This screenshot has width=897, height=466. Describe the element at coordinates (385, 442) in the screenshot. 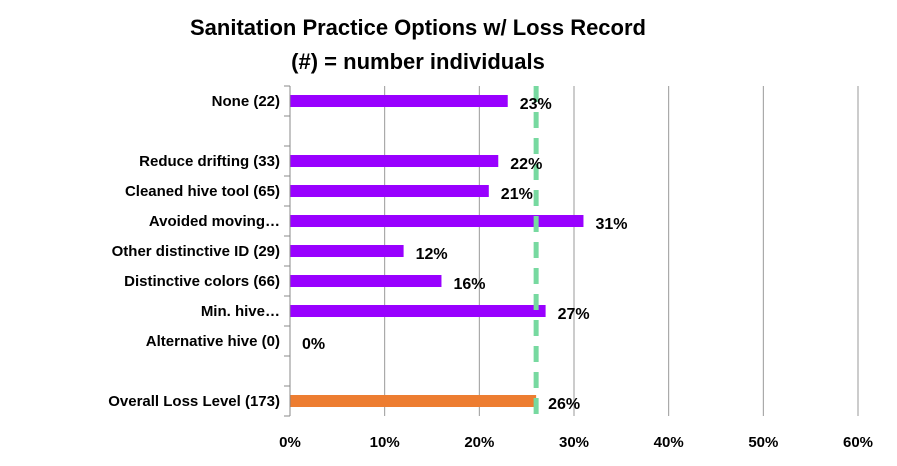

I see `x-tick-label-1: 10%` at that location.